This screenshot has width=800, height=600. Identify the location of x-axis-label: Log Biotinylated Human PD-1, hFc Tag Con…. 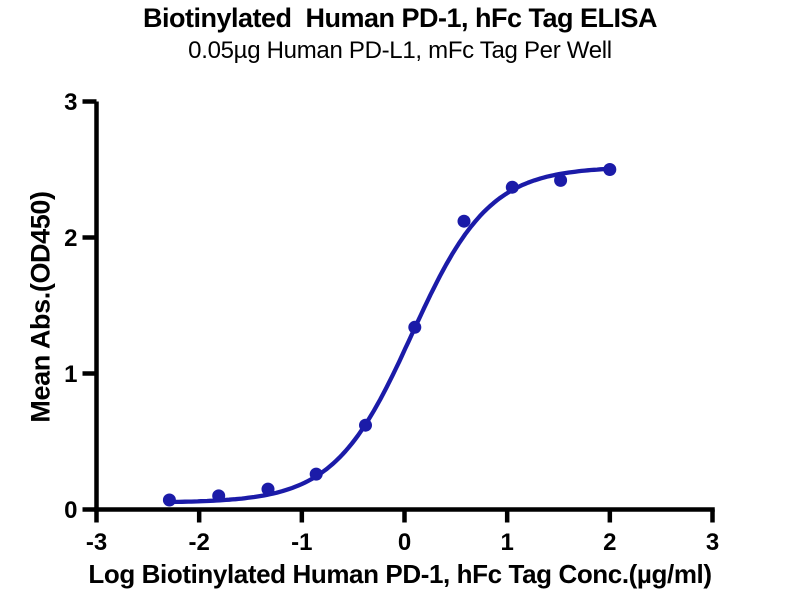
(400, 574).